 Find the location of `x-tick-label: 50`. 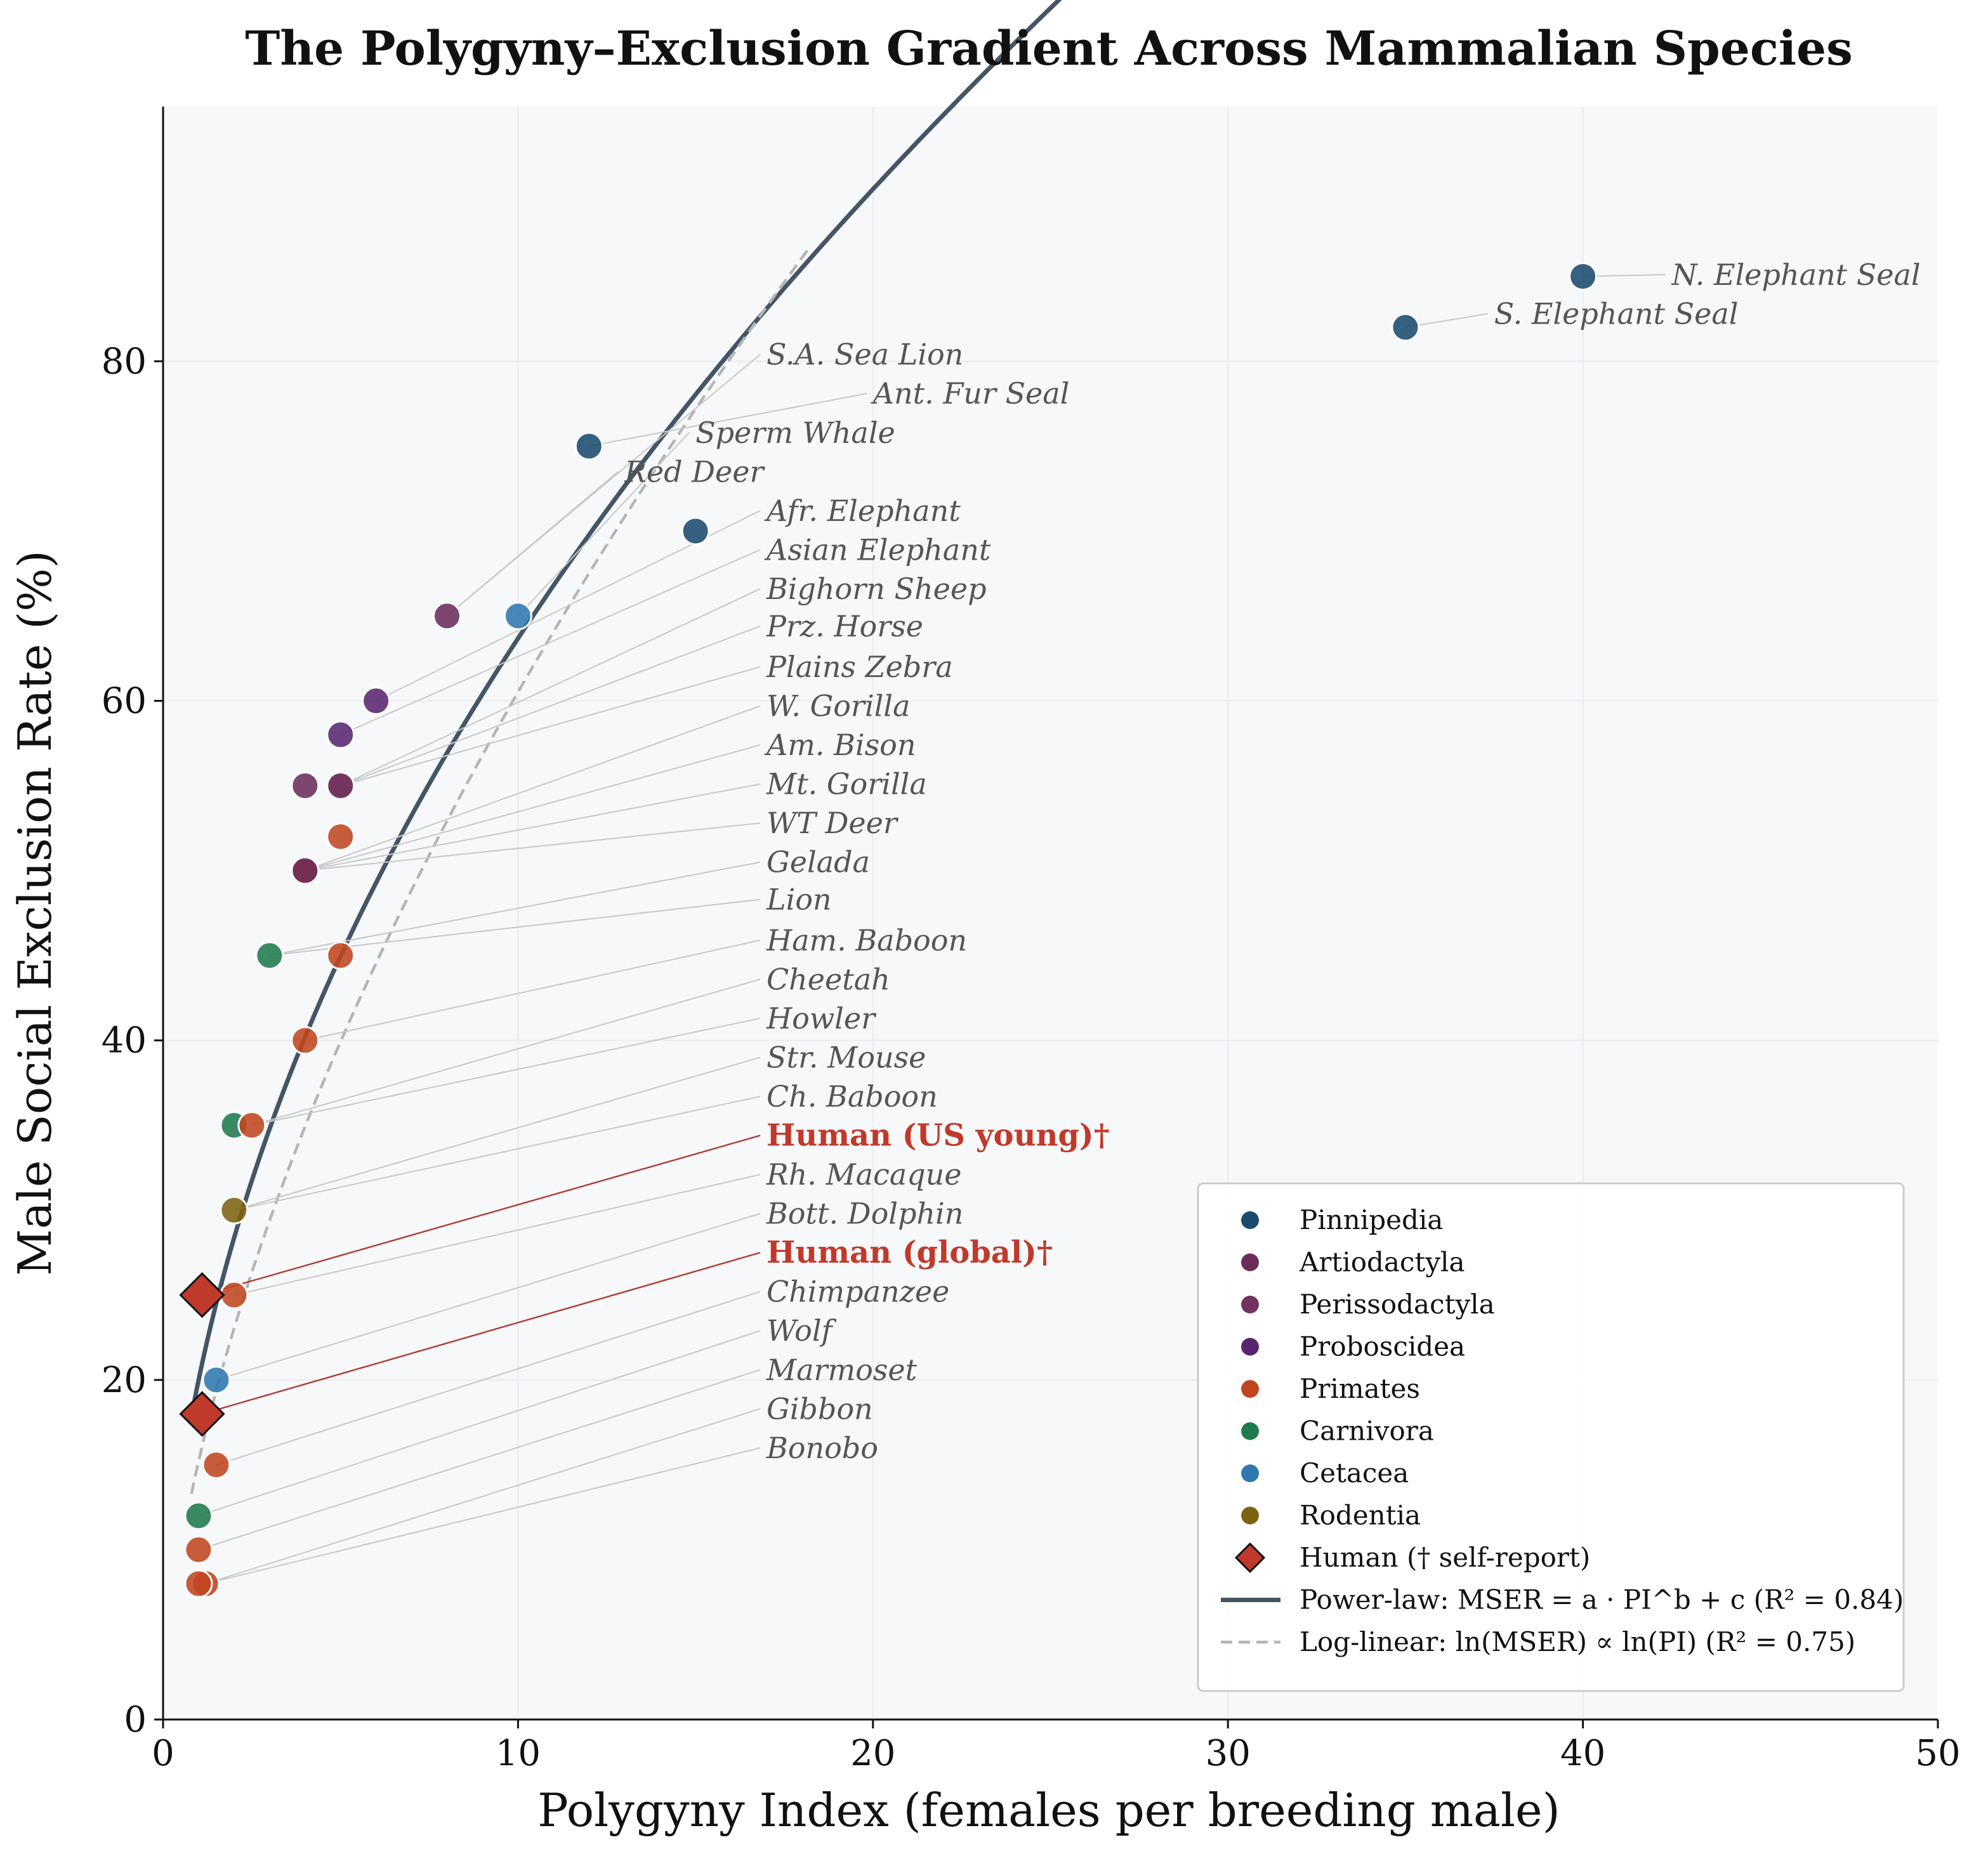

x-tick-label: 50 is located at coordinates (1937, 1753).